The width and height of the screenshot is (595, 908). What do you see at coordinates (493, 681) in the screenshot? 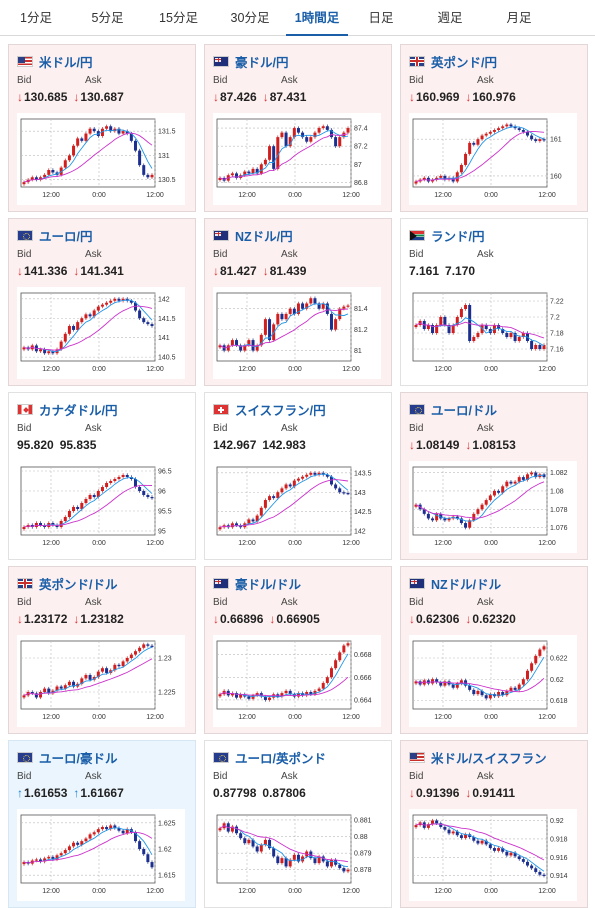
I see `candlestick-chart: 12:00 0:00 12:00 0.622 0.62 0.618` at bounding box center [493, 681].